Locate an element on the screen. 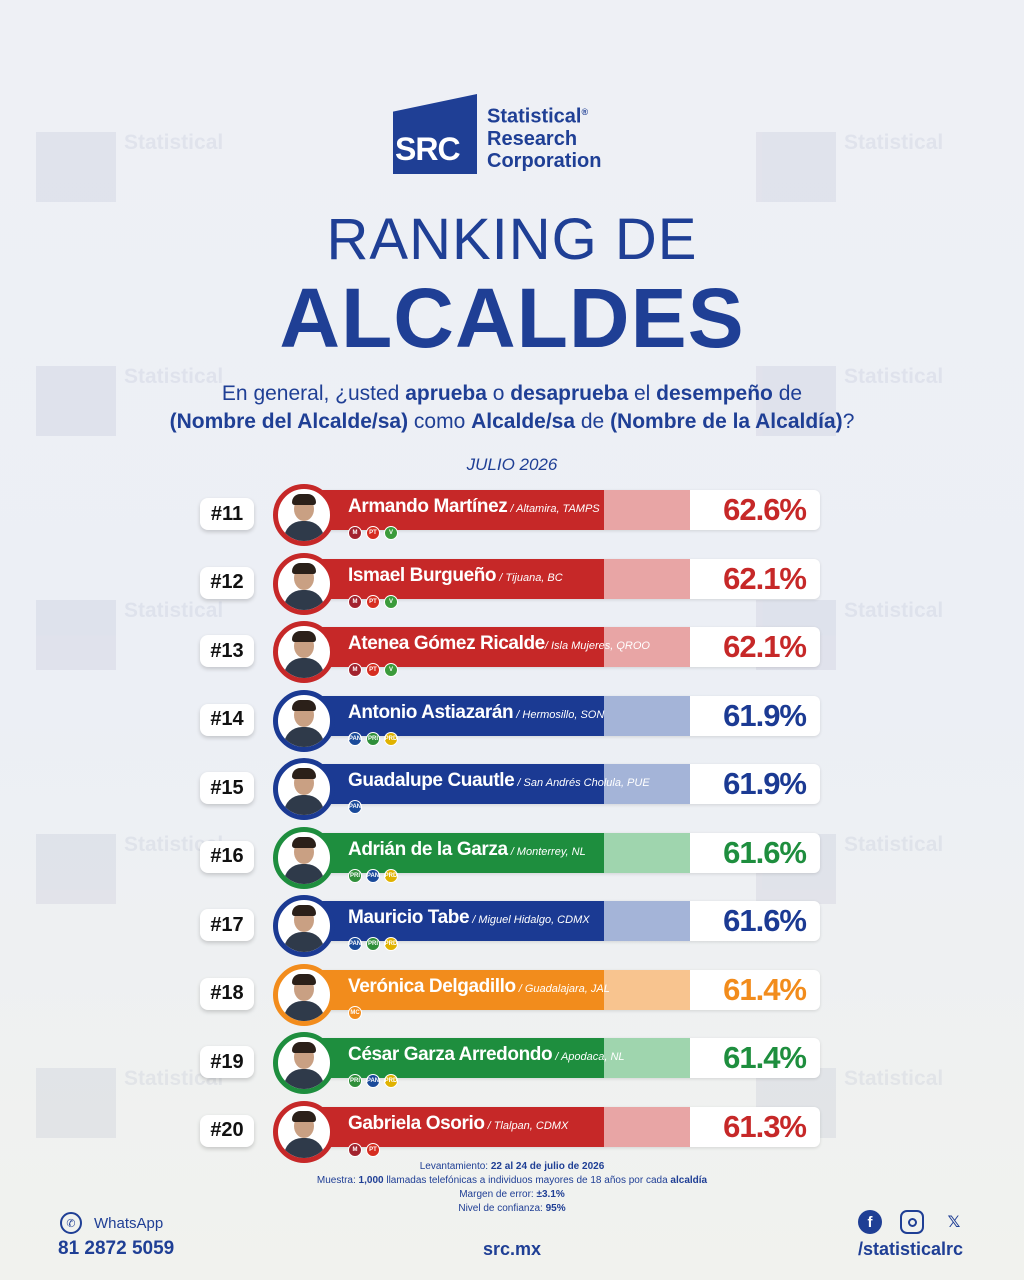 This screenshot has width=1024, height=1280. mayor-name-text: Adrián de la Garza is located at coordinates (428, 849).